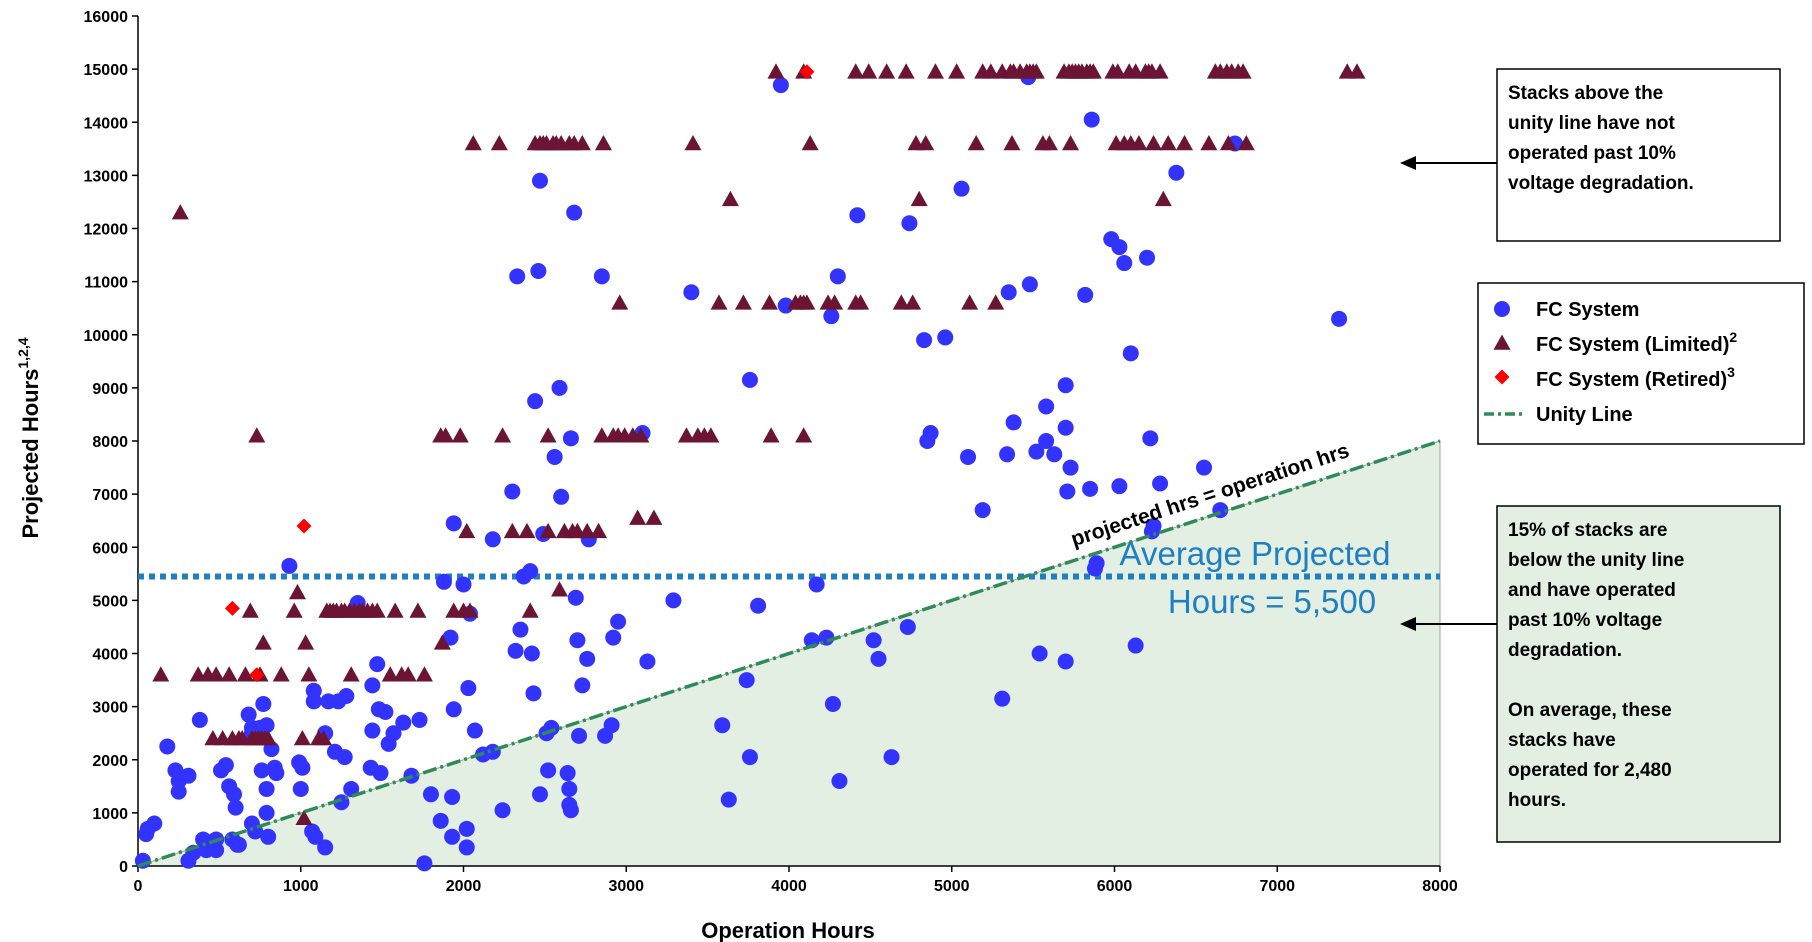 This screenshot has height=942, width=1812. I want to click on y-tick-label: 11000, so click(106, 283).